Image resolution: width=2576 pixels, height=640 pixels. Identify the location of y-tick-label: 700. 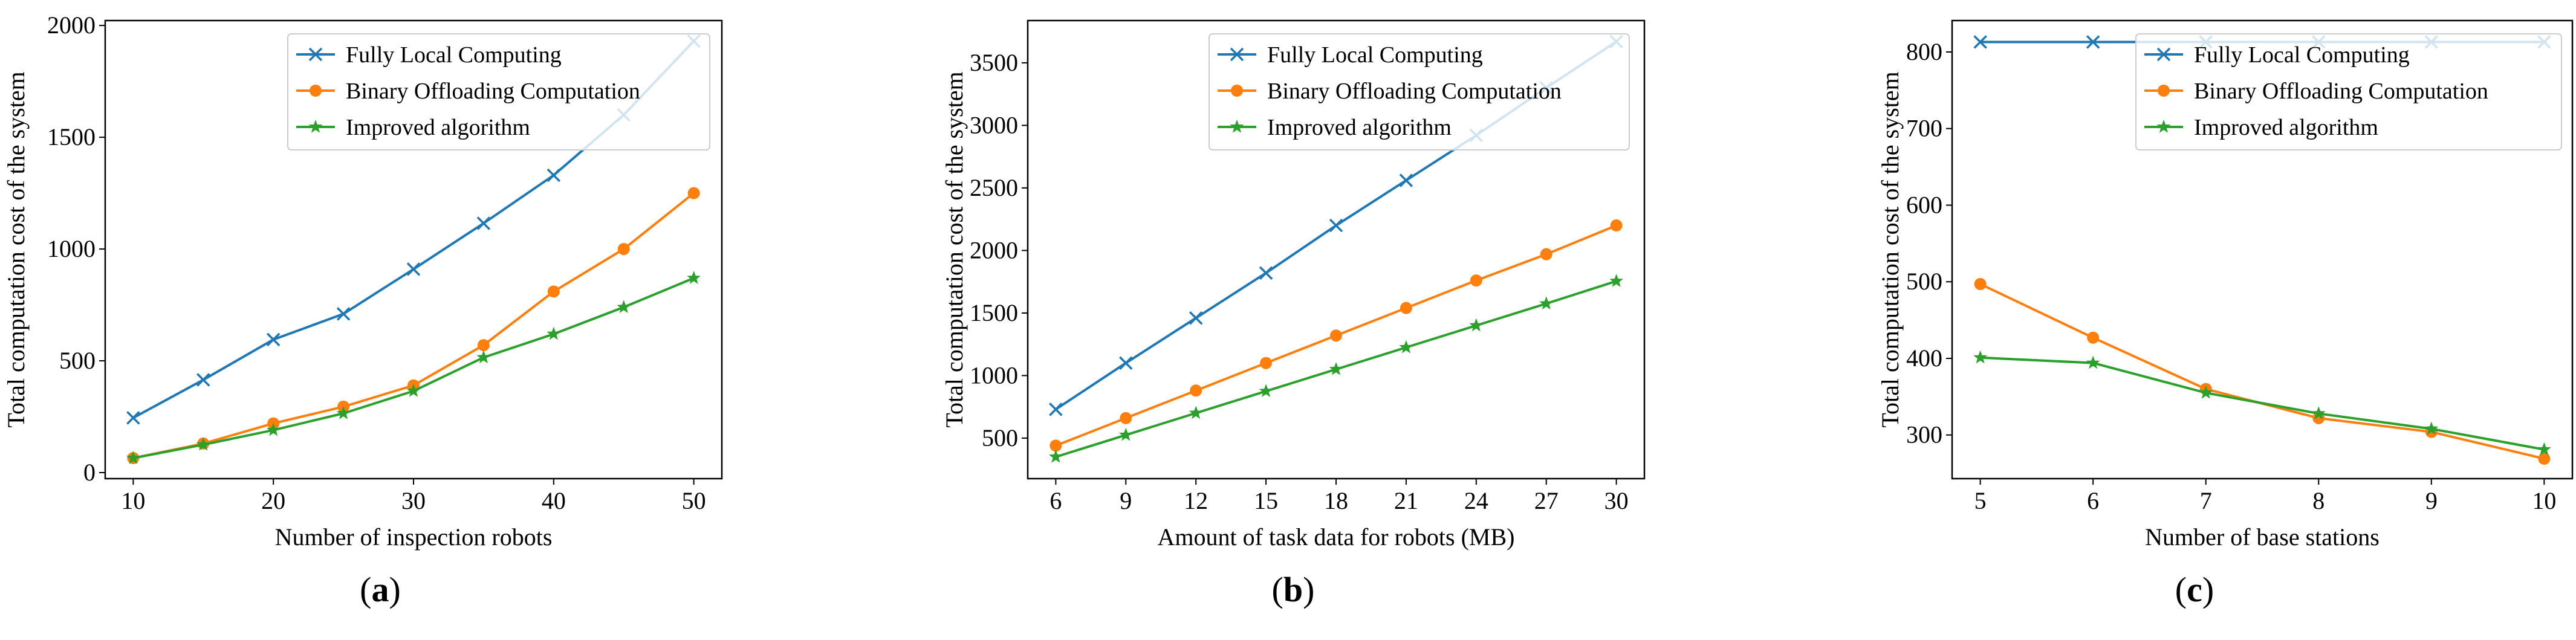
(1924, 128).